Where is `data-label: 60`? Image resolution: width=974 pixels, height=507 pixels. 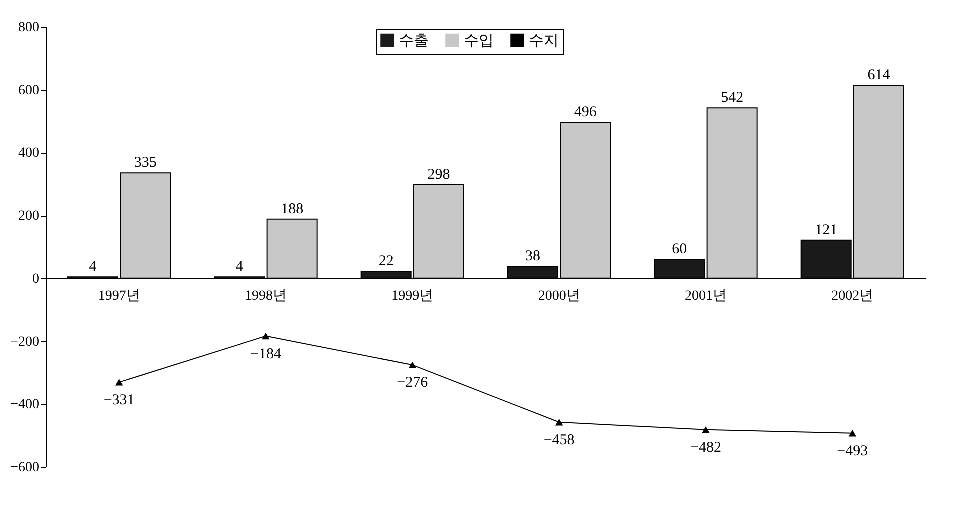 data-label: 60 is located at coordinates (680, 250).